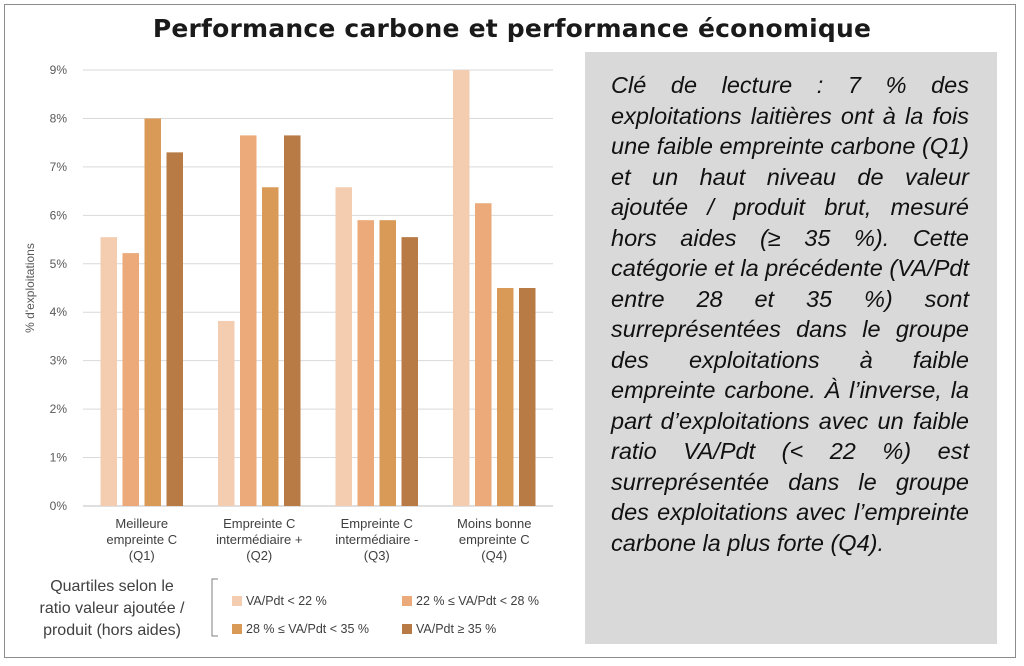 The height and width of the screenshot is (666, 1024). Describe the element at coordinates (307, 629) in the screenshot. I see `legend-label: 28 % ≤ VA/Pdt < 35 %` at that location.